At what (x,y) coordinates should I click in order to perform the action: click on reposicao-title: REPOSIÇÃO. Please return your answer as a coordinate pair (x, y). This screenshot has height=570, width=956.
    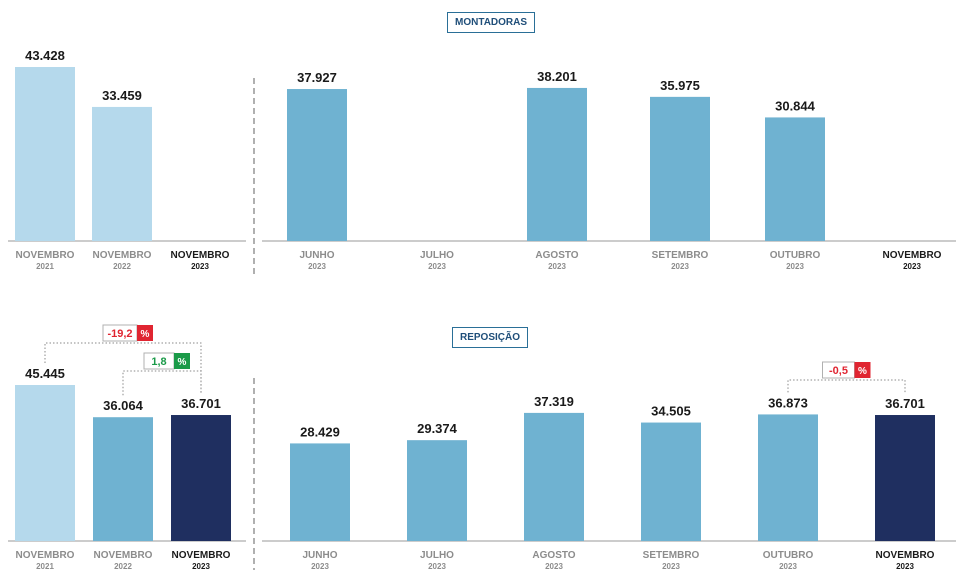
    Looking at the image, I should click on (490, 337).